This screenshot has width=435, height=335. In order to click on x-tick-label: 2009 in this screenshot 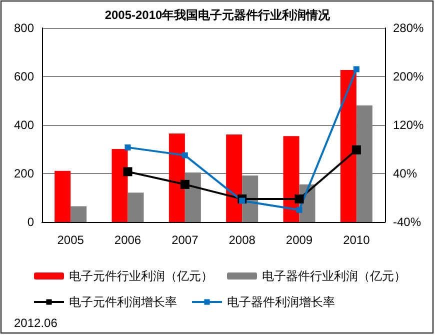, I will do `click(299, 240)`.